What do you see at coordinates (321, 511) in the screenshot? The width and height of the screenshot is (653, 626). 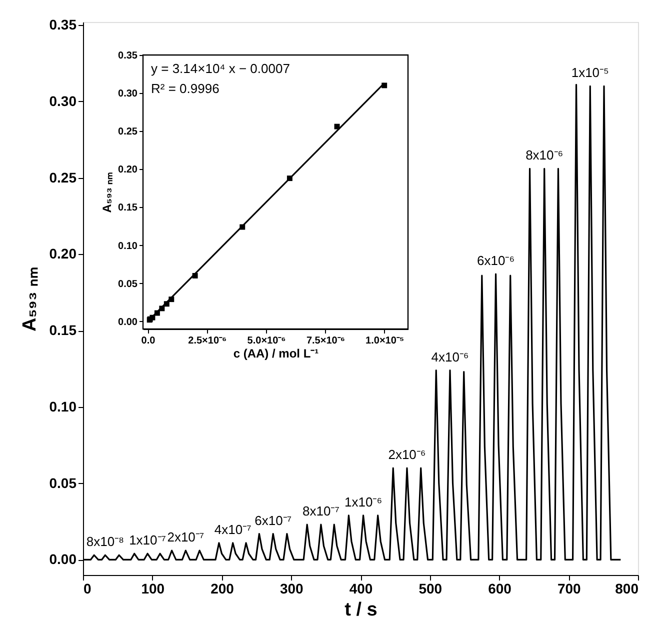 I see `annotation: 8x10⁻⁷` at bounding box center [321, 511].